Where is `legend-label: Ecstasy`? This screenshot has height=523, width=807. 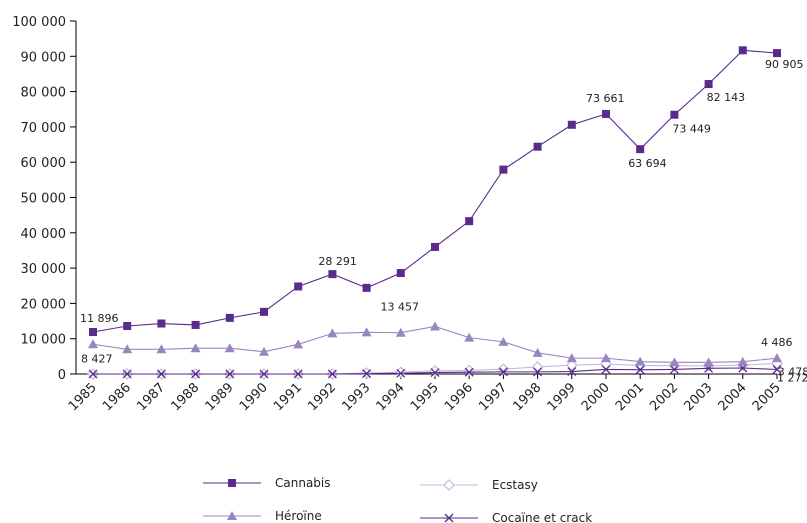 legend-label: Ecstasy is located at coordinates (515, 485).